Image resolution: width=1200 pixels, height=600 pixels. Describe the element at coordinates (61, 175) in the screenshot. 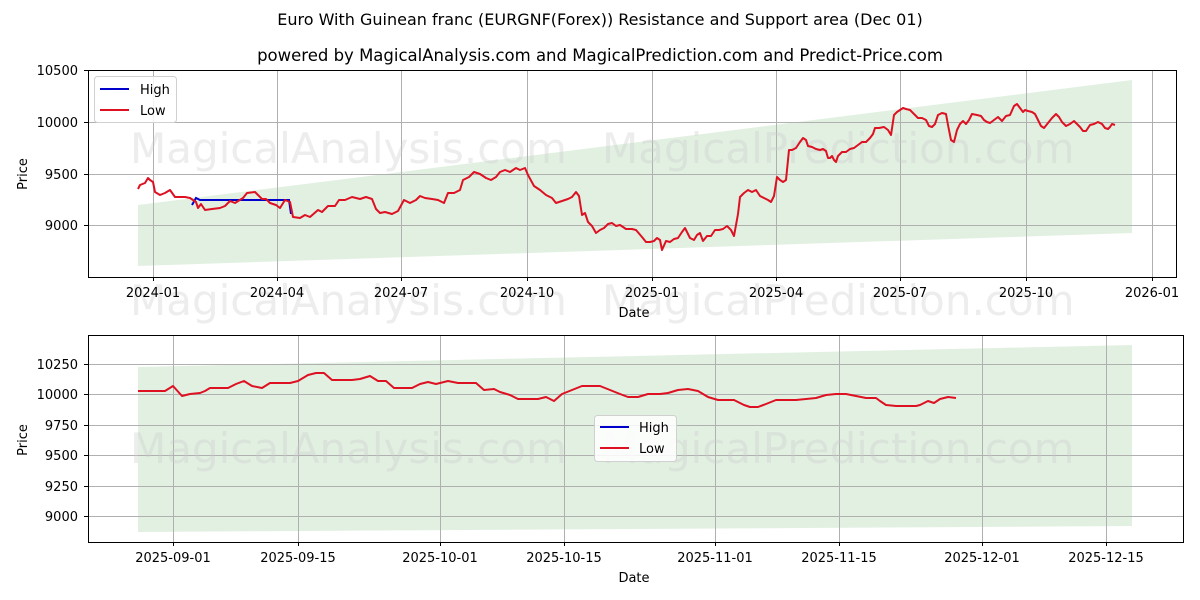

I see `top-ytick-9500: 9500` at that location.